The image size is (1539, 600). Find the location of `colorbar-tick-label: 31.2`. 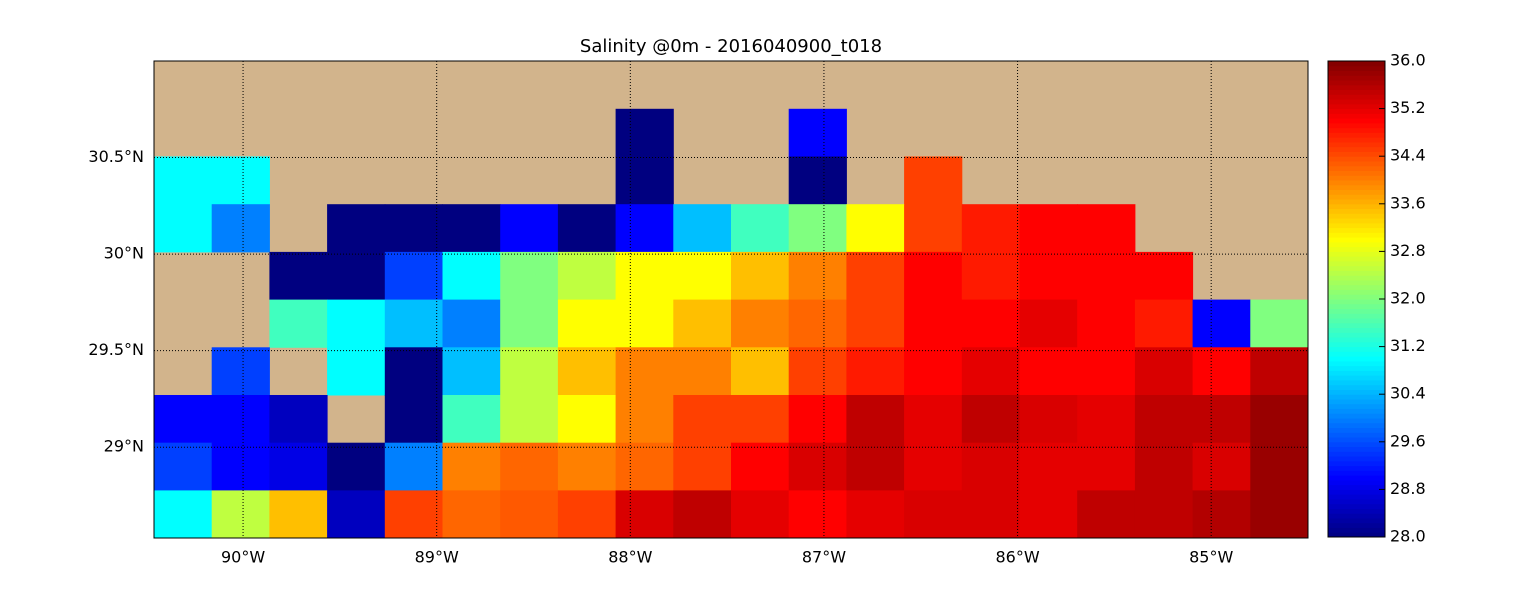

colorbar-tick-label: 31.2 is located at coordinates (1408, 345).